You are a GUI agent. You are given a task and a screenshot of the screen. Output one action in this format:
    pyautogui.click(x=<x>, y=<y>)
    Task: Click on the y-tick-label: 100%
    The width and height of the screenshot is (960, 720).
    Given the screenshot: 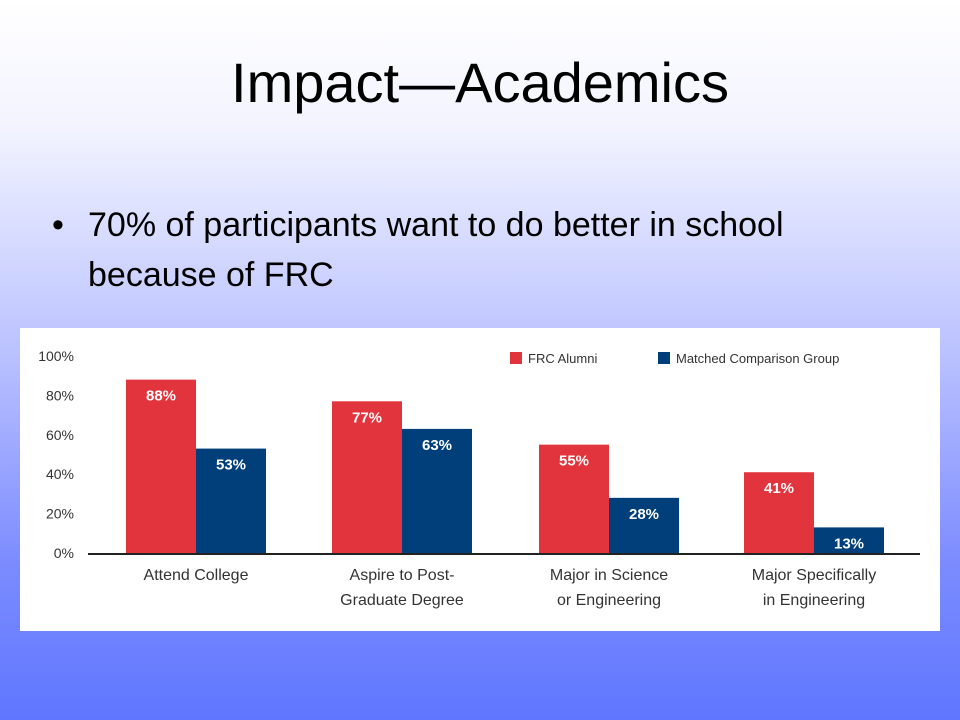 What is the action you would take?
    pyautogui.click(x=56, y=356)
    